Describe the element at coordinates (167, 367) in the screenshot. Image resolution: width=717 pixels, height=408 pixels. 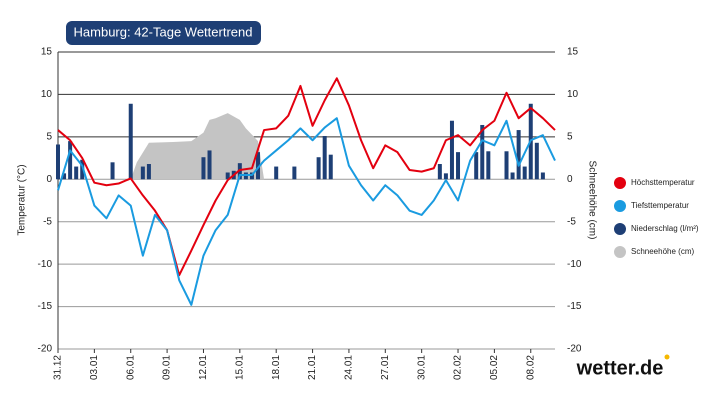
I see `x-tick-label: 09.01` at that location.